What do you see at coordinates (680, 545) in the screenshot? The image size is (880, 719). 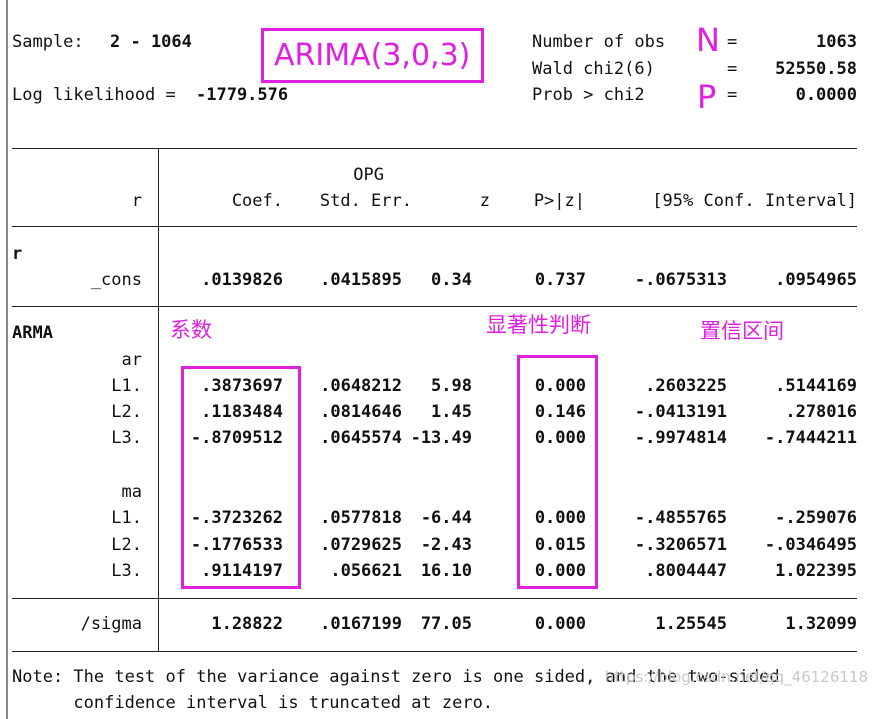 I see `cell: -.3206571` at bounding box center [680, 545].